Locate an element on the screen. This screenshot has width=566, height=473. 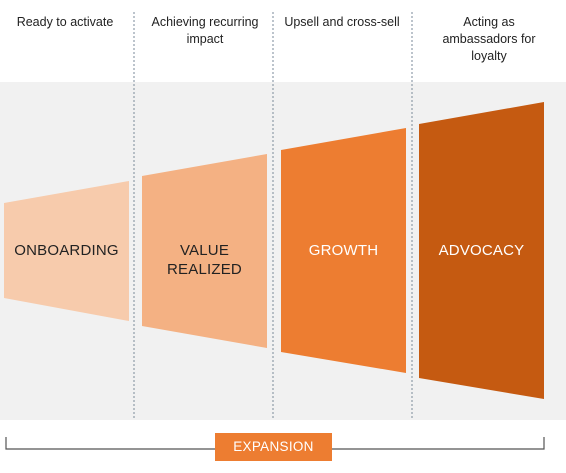
stage-label-value-realized: VALUE REALIZED is located at coordinates (204, 260).